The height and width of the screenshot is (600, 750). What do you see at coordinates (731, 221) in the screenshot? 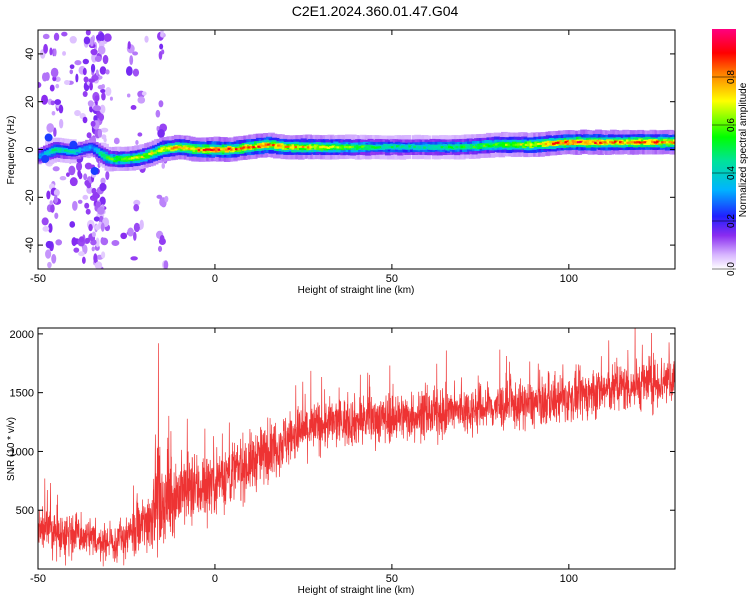
I see `colorbar-tick-label: 0.2` at bounding box center [731, 221].